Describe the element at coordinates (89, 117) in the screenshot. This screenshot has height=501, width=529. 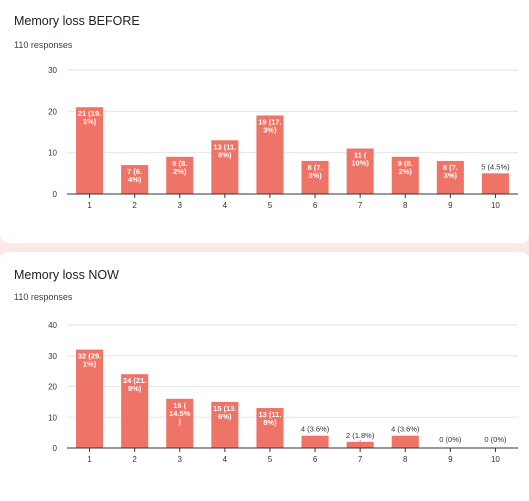
I see `data-label: 21 (19. 1%)` at that location.